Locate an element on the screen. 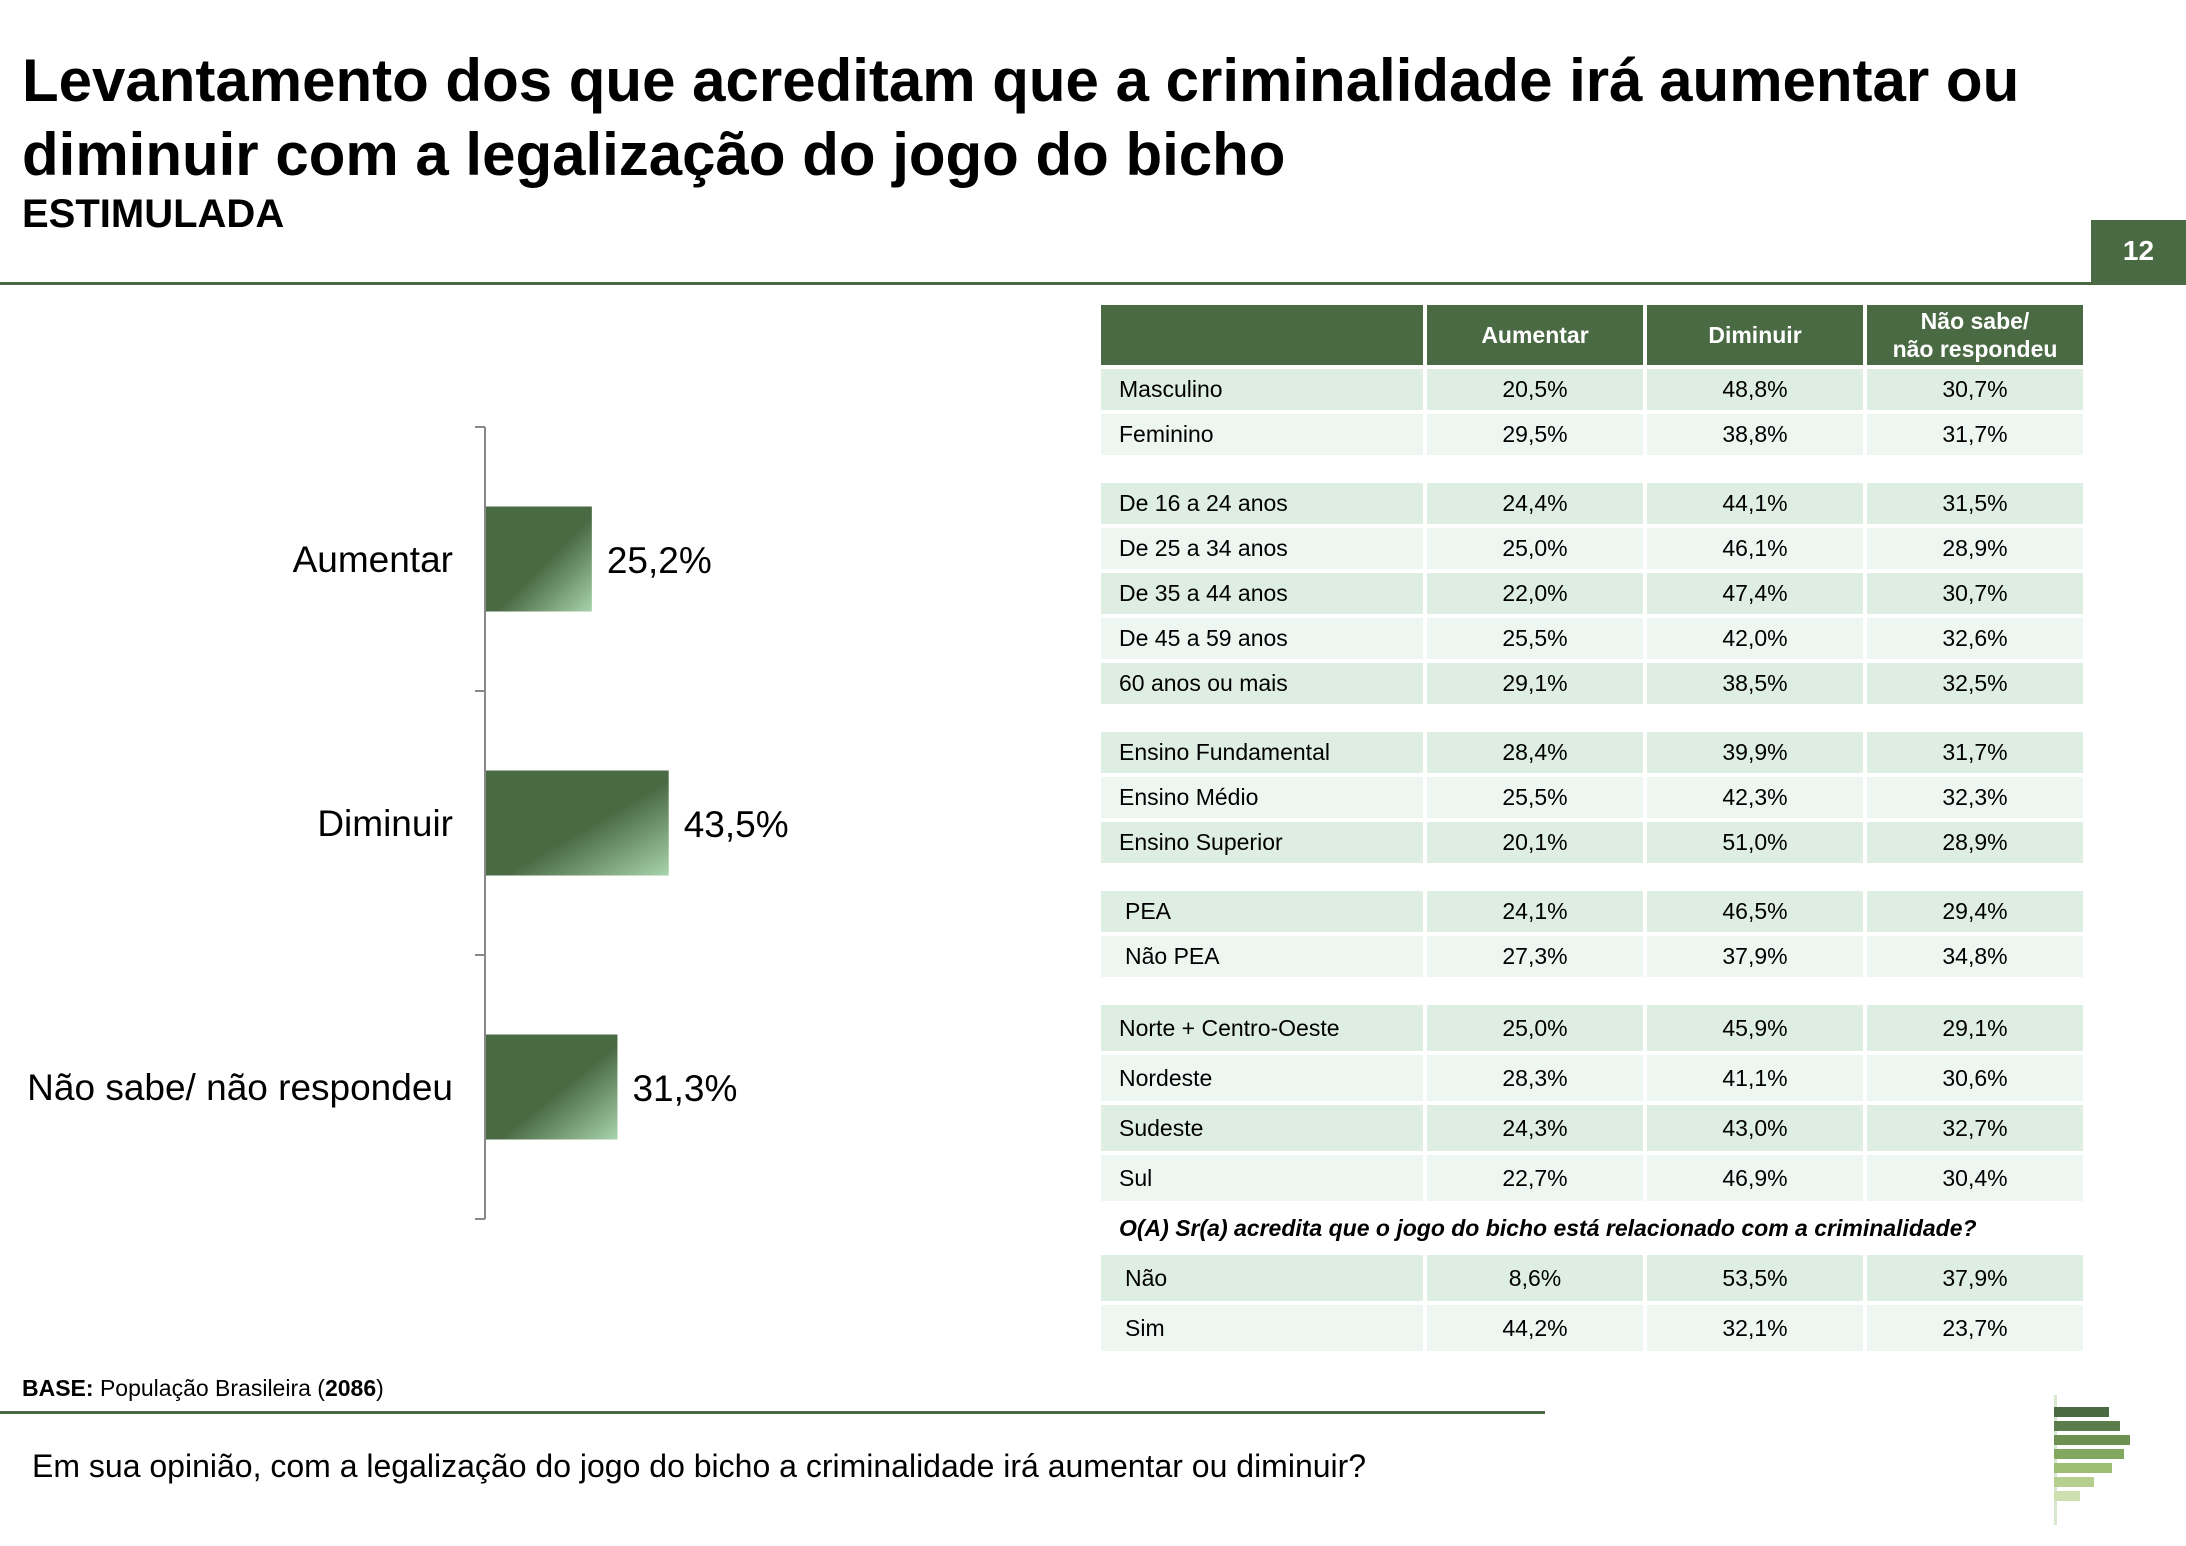 The height and width of the screenshot is (1546, 2186). table-cell: 31,5% is located at coordinates (1975, 503).